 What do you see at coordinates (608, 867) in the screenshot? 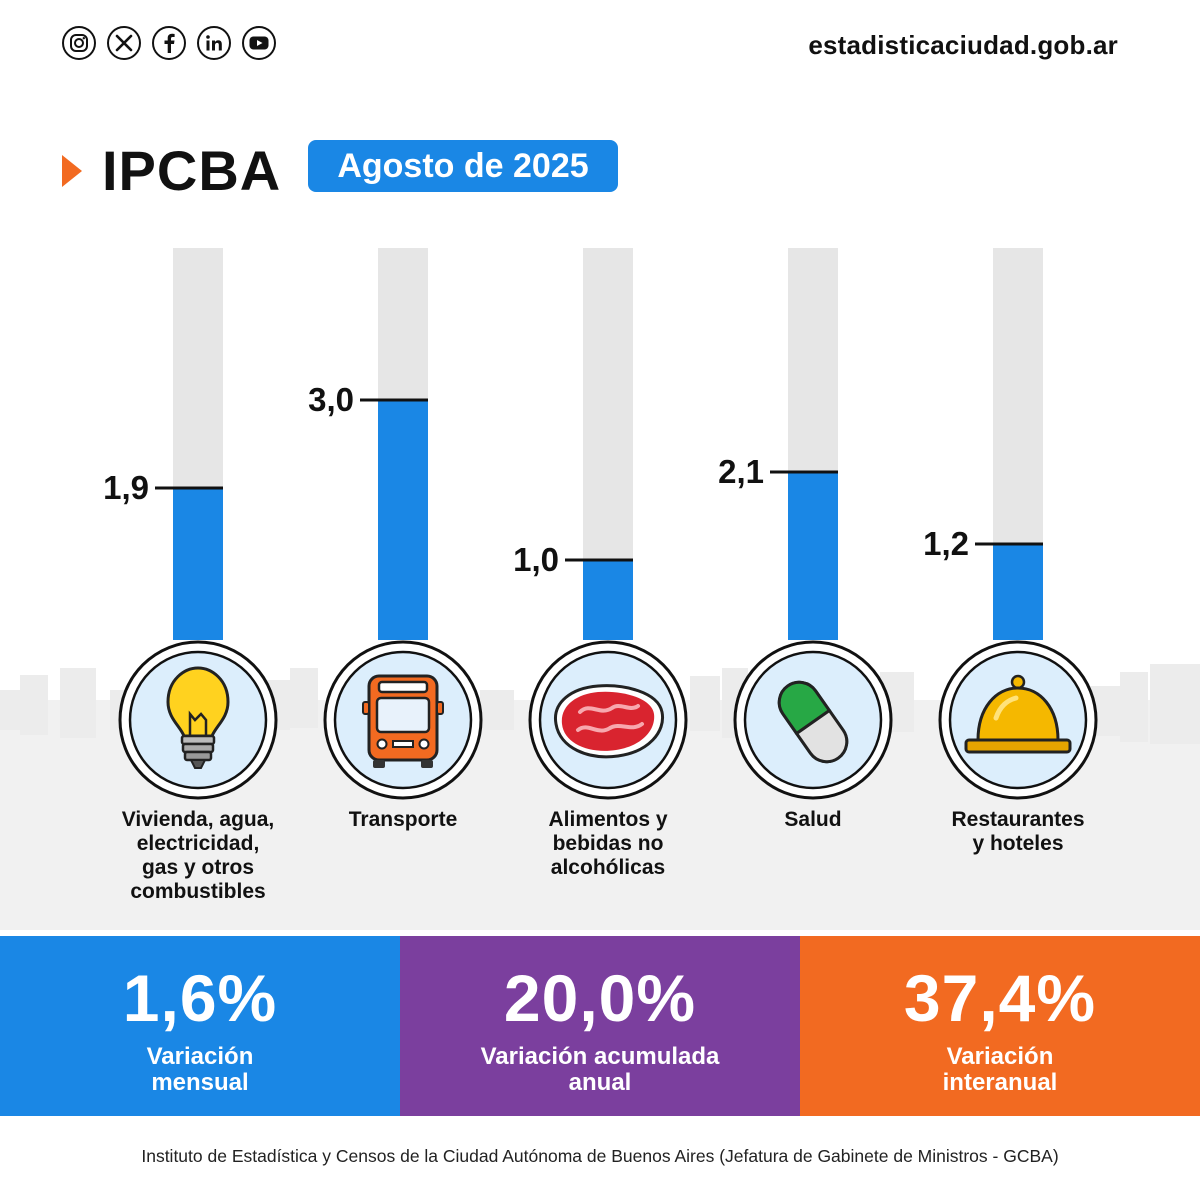
I see `category-label-line: alcohólicas` at bounding box center [608, 867].